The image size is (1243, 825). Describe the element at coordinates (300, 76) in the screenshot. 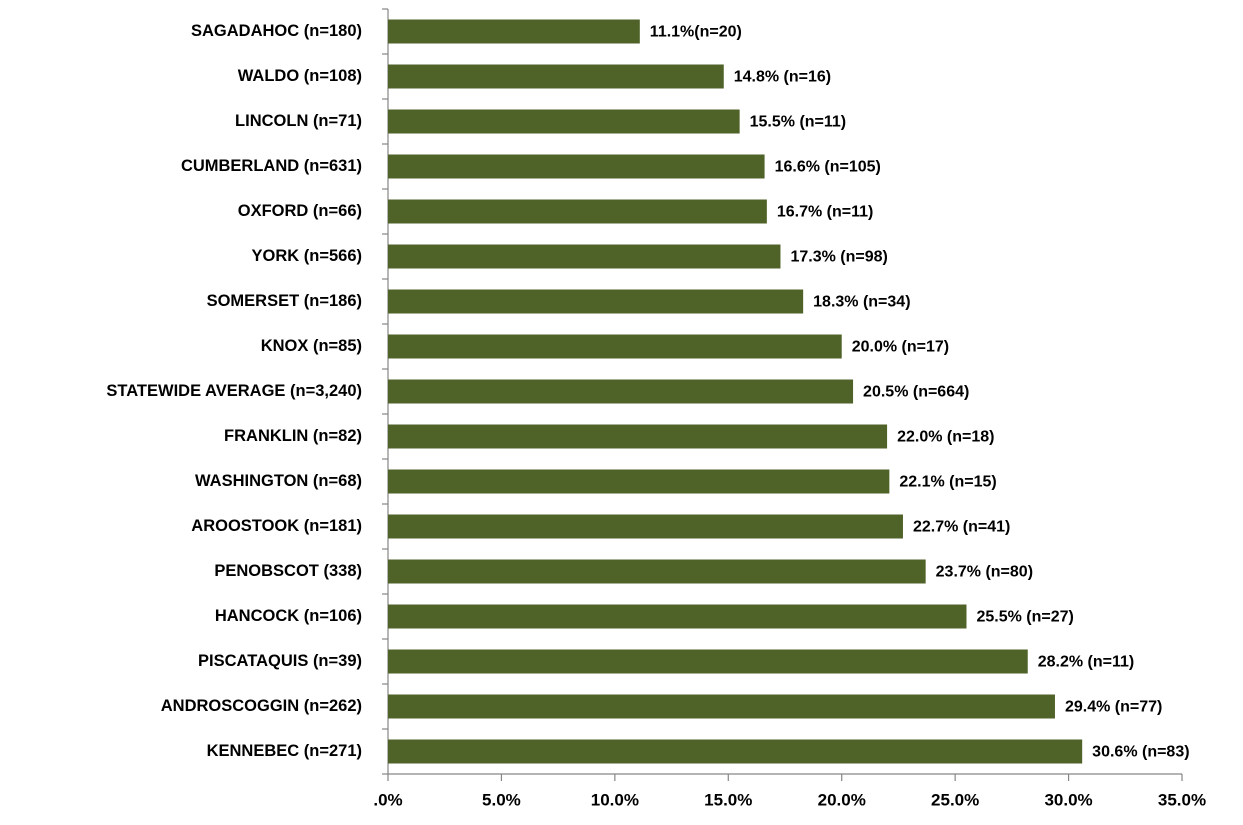

I see `y-tick-label: WALDO (n=108)` at that location.